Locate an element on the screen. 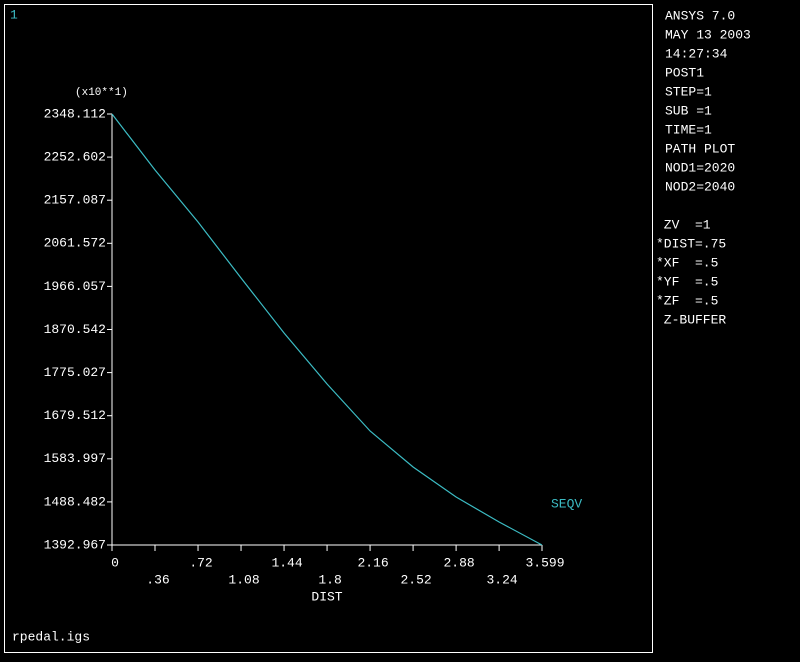  info-text: *ZF =.5 is located at coordinates (687, 300).